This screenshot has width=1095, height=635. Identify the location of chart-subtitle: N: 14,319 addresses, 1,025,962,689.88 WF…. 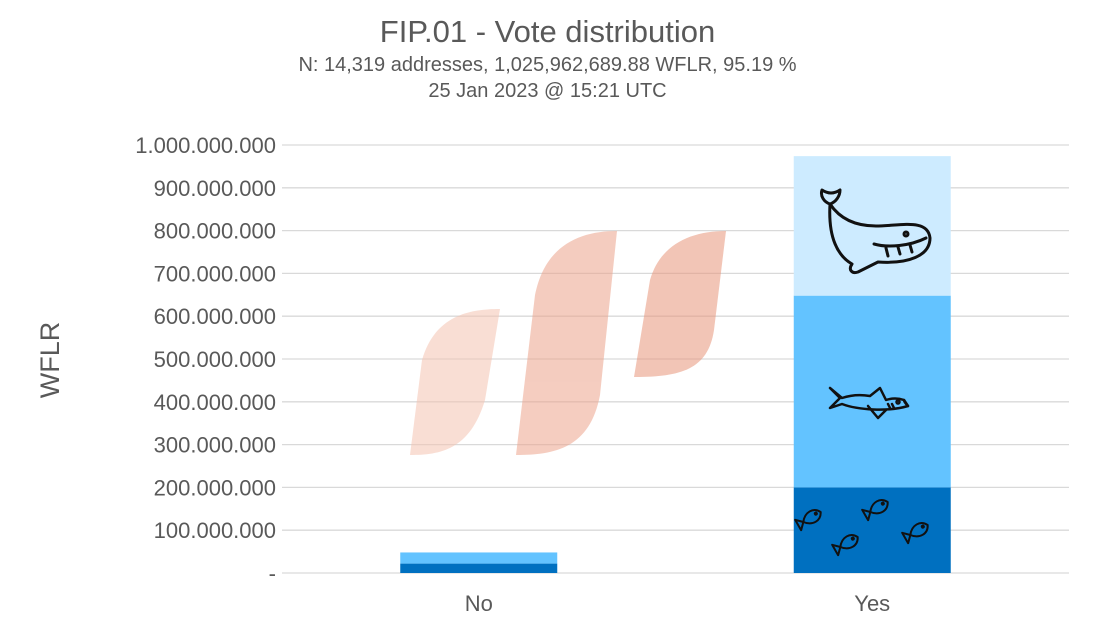
(547, 65).